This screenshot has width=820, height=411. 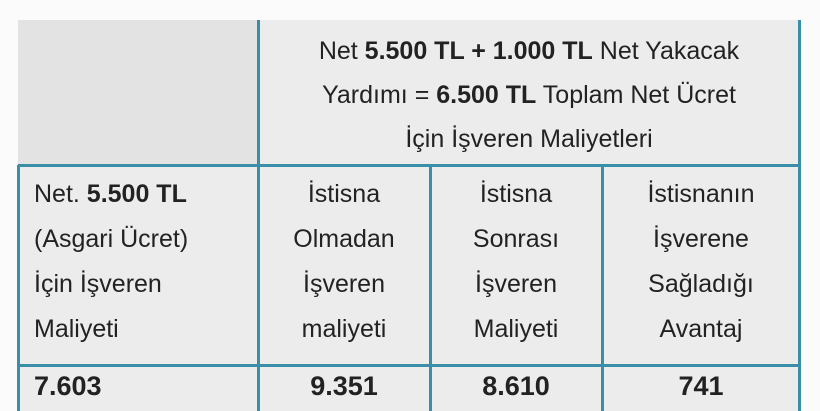 I want to click on value-text: 7.603, so click(x=68, y=386).